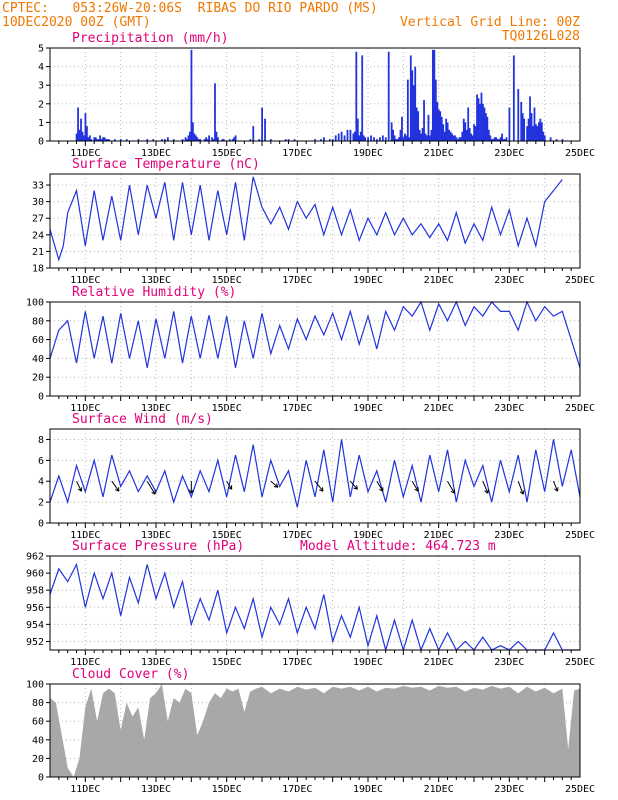  I want to click on cloud-xtick-label: 19DEC, so click(368, 789).